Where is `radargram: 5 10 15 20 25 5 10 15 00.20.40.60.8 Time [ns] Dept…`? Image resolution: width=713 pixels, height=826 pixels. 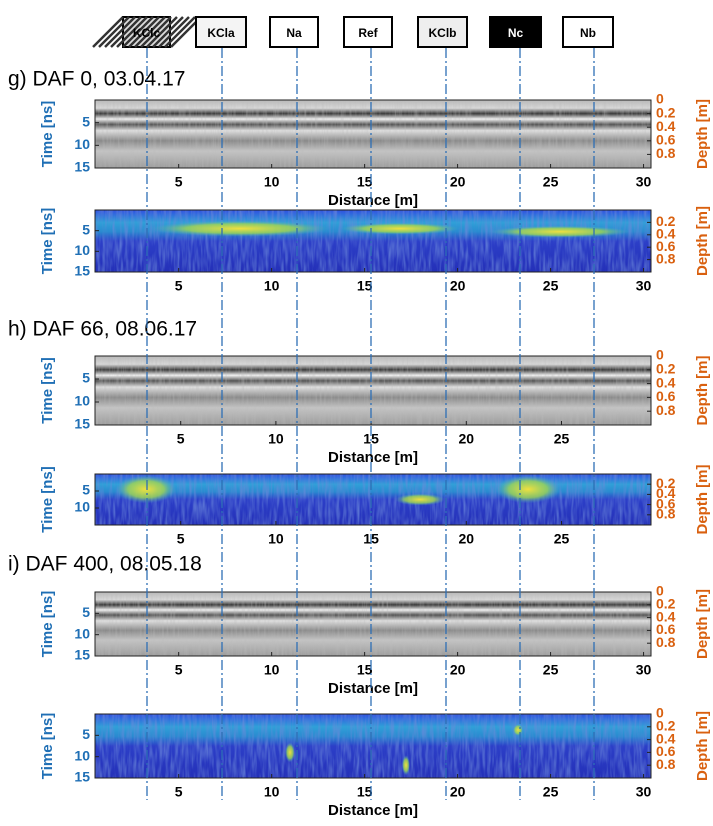 radargram: 5 10 15 20 25 5 10 15 00.20.40.60.8 Time [ns] Dept… is located at coordinates (375, 406).